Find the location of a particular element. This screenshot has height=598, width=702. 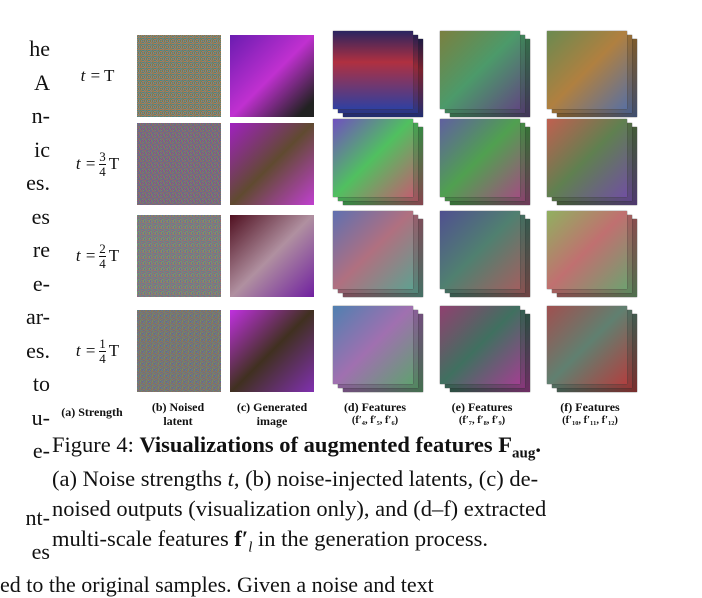

caption-heading-end: . is located at coordinates (538, 444).